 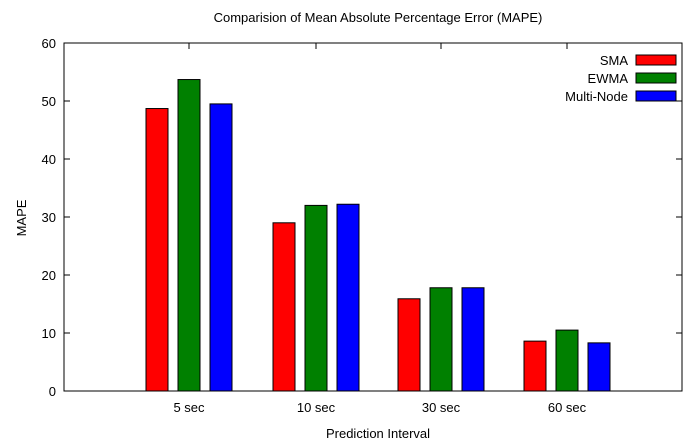 I want to click on y-tick-label: 60, so click(x=49, y=43).